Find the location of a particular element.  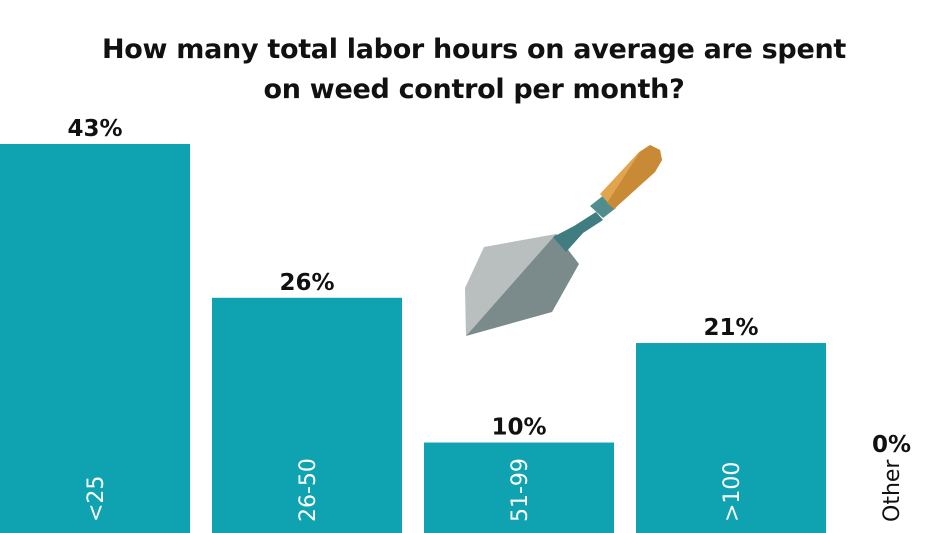

category-label-4: Other is located at coordinates (892, 490).